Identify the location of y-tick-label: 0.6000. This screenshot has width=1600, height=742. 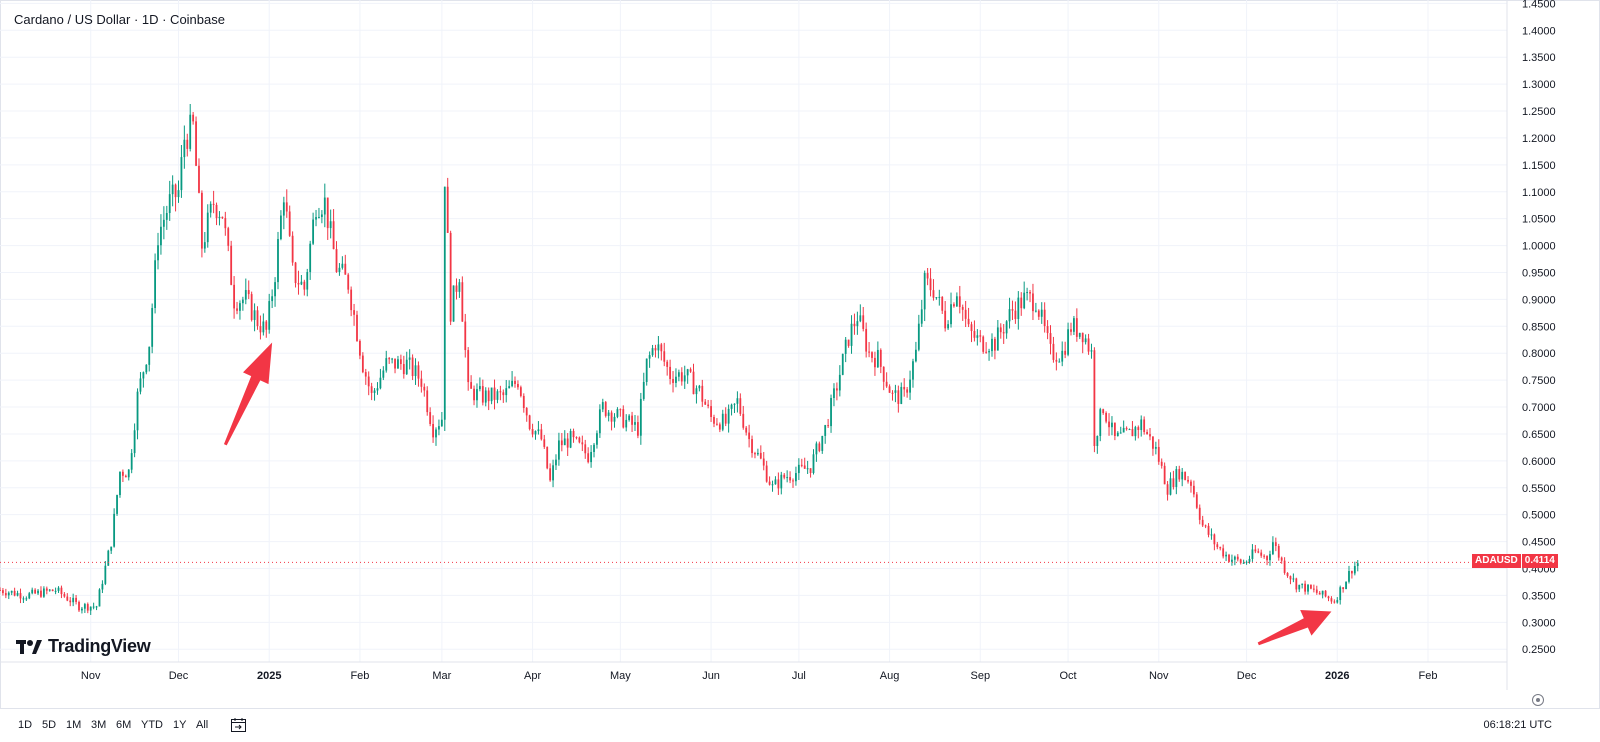
(1539, 462).